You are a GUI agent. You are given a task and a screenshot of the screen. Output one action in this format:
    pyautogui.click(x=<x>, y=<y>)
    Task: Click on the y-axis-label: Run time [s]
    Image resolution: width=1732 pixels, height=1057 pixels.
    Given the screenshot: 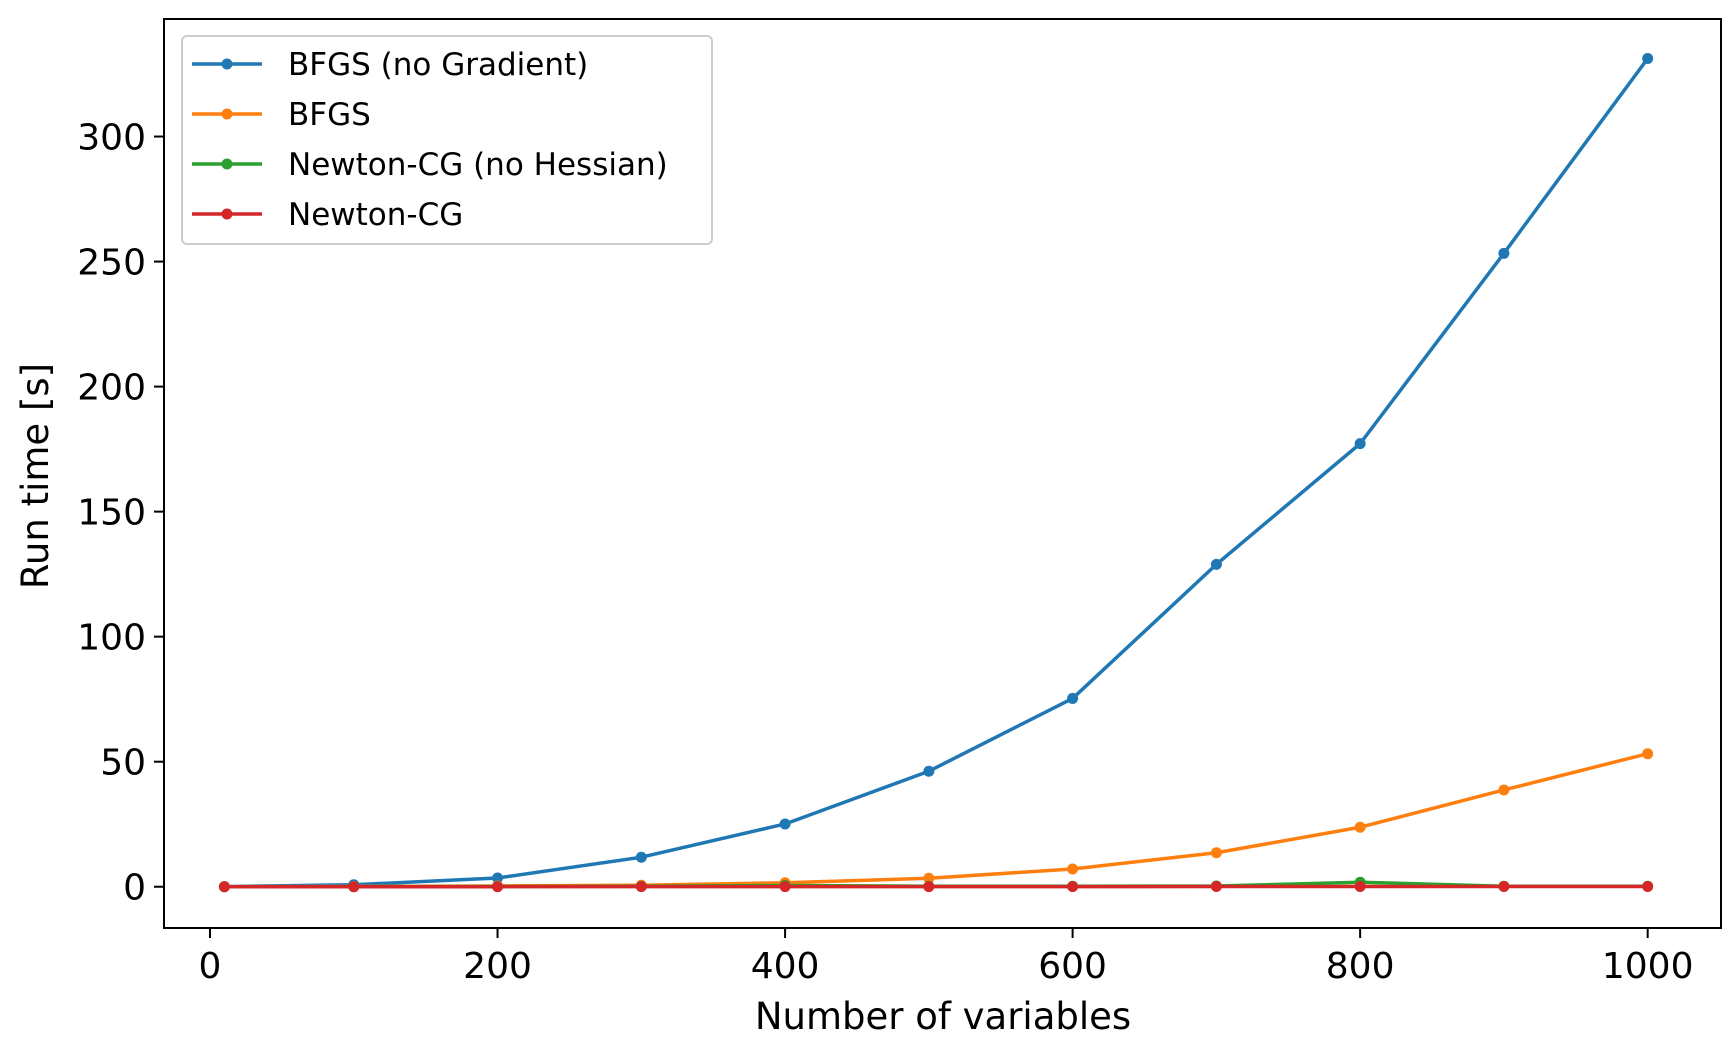 What is the action you would take?
    pyautogui.click(x=35, y=476)
    